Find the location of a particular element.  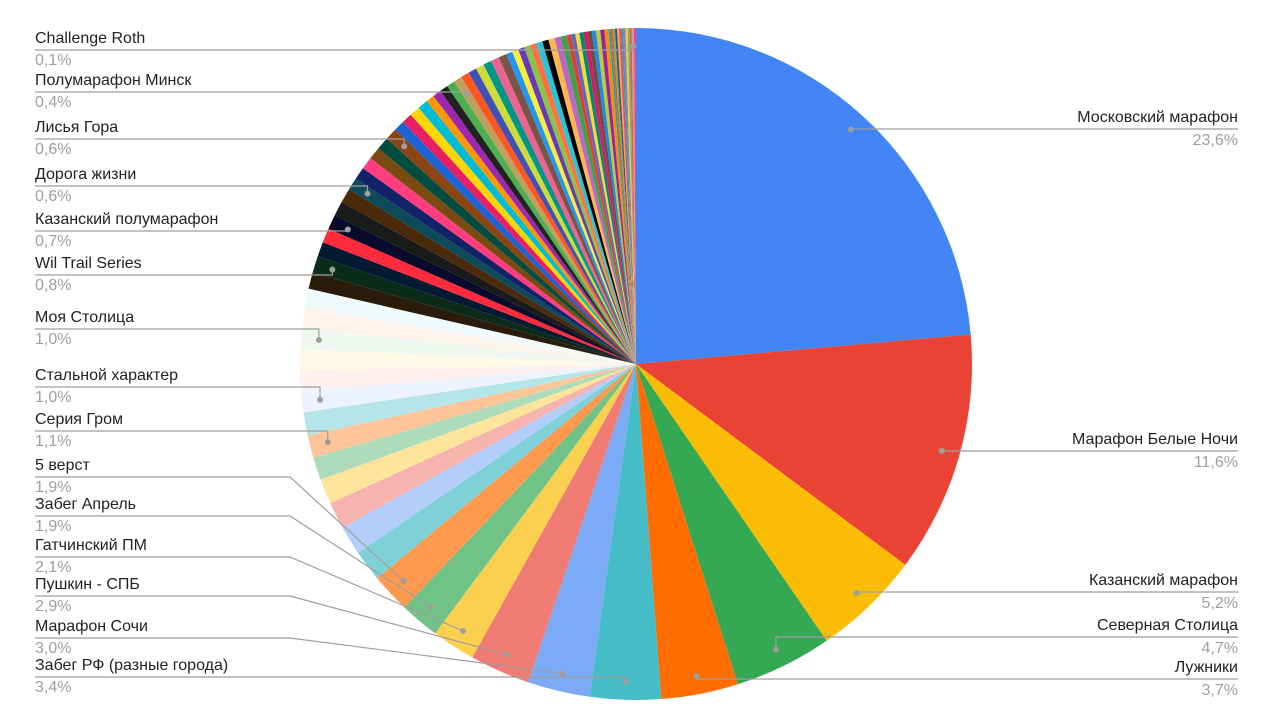

slice-label: Полумарафон Минск is located at coordinates (113, 80).